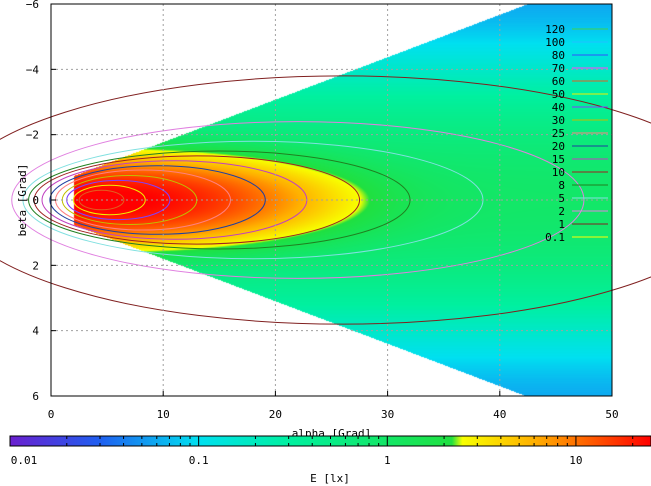  What do you see at coordinates (555, 42) in the screenshot?
I see `legend-label: 100` at bounding box center [555, 42].